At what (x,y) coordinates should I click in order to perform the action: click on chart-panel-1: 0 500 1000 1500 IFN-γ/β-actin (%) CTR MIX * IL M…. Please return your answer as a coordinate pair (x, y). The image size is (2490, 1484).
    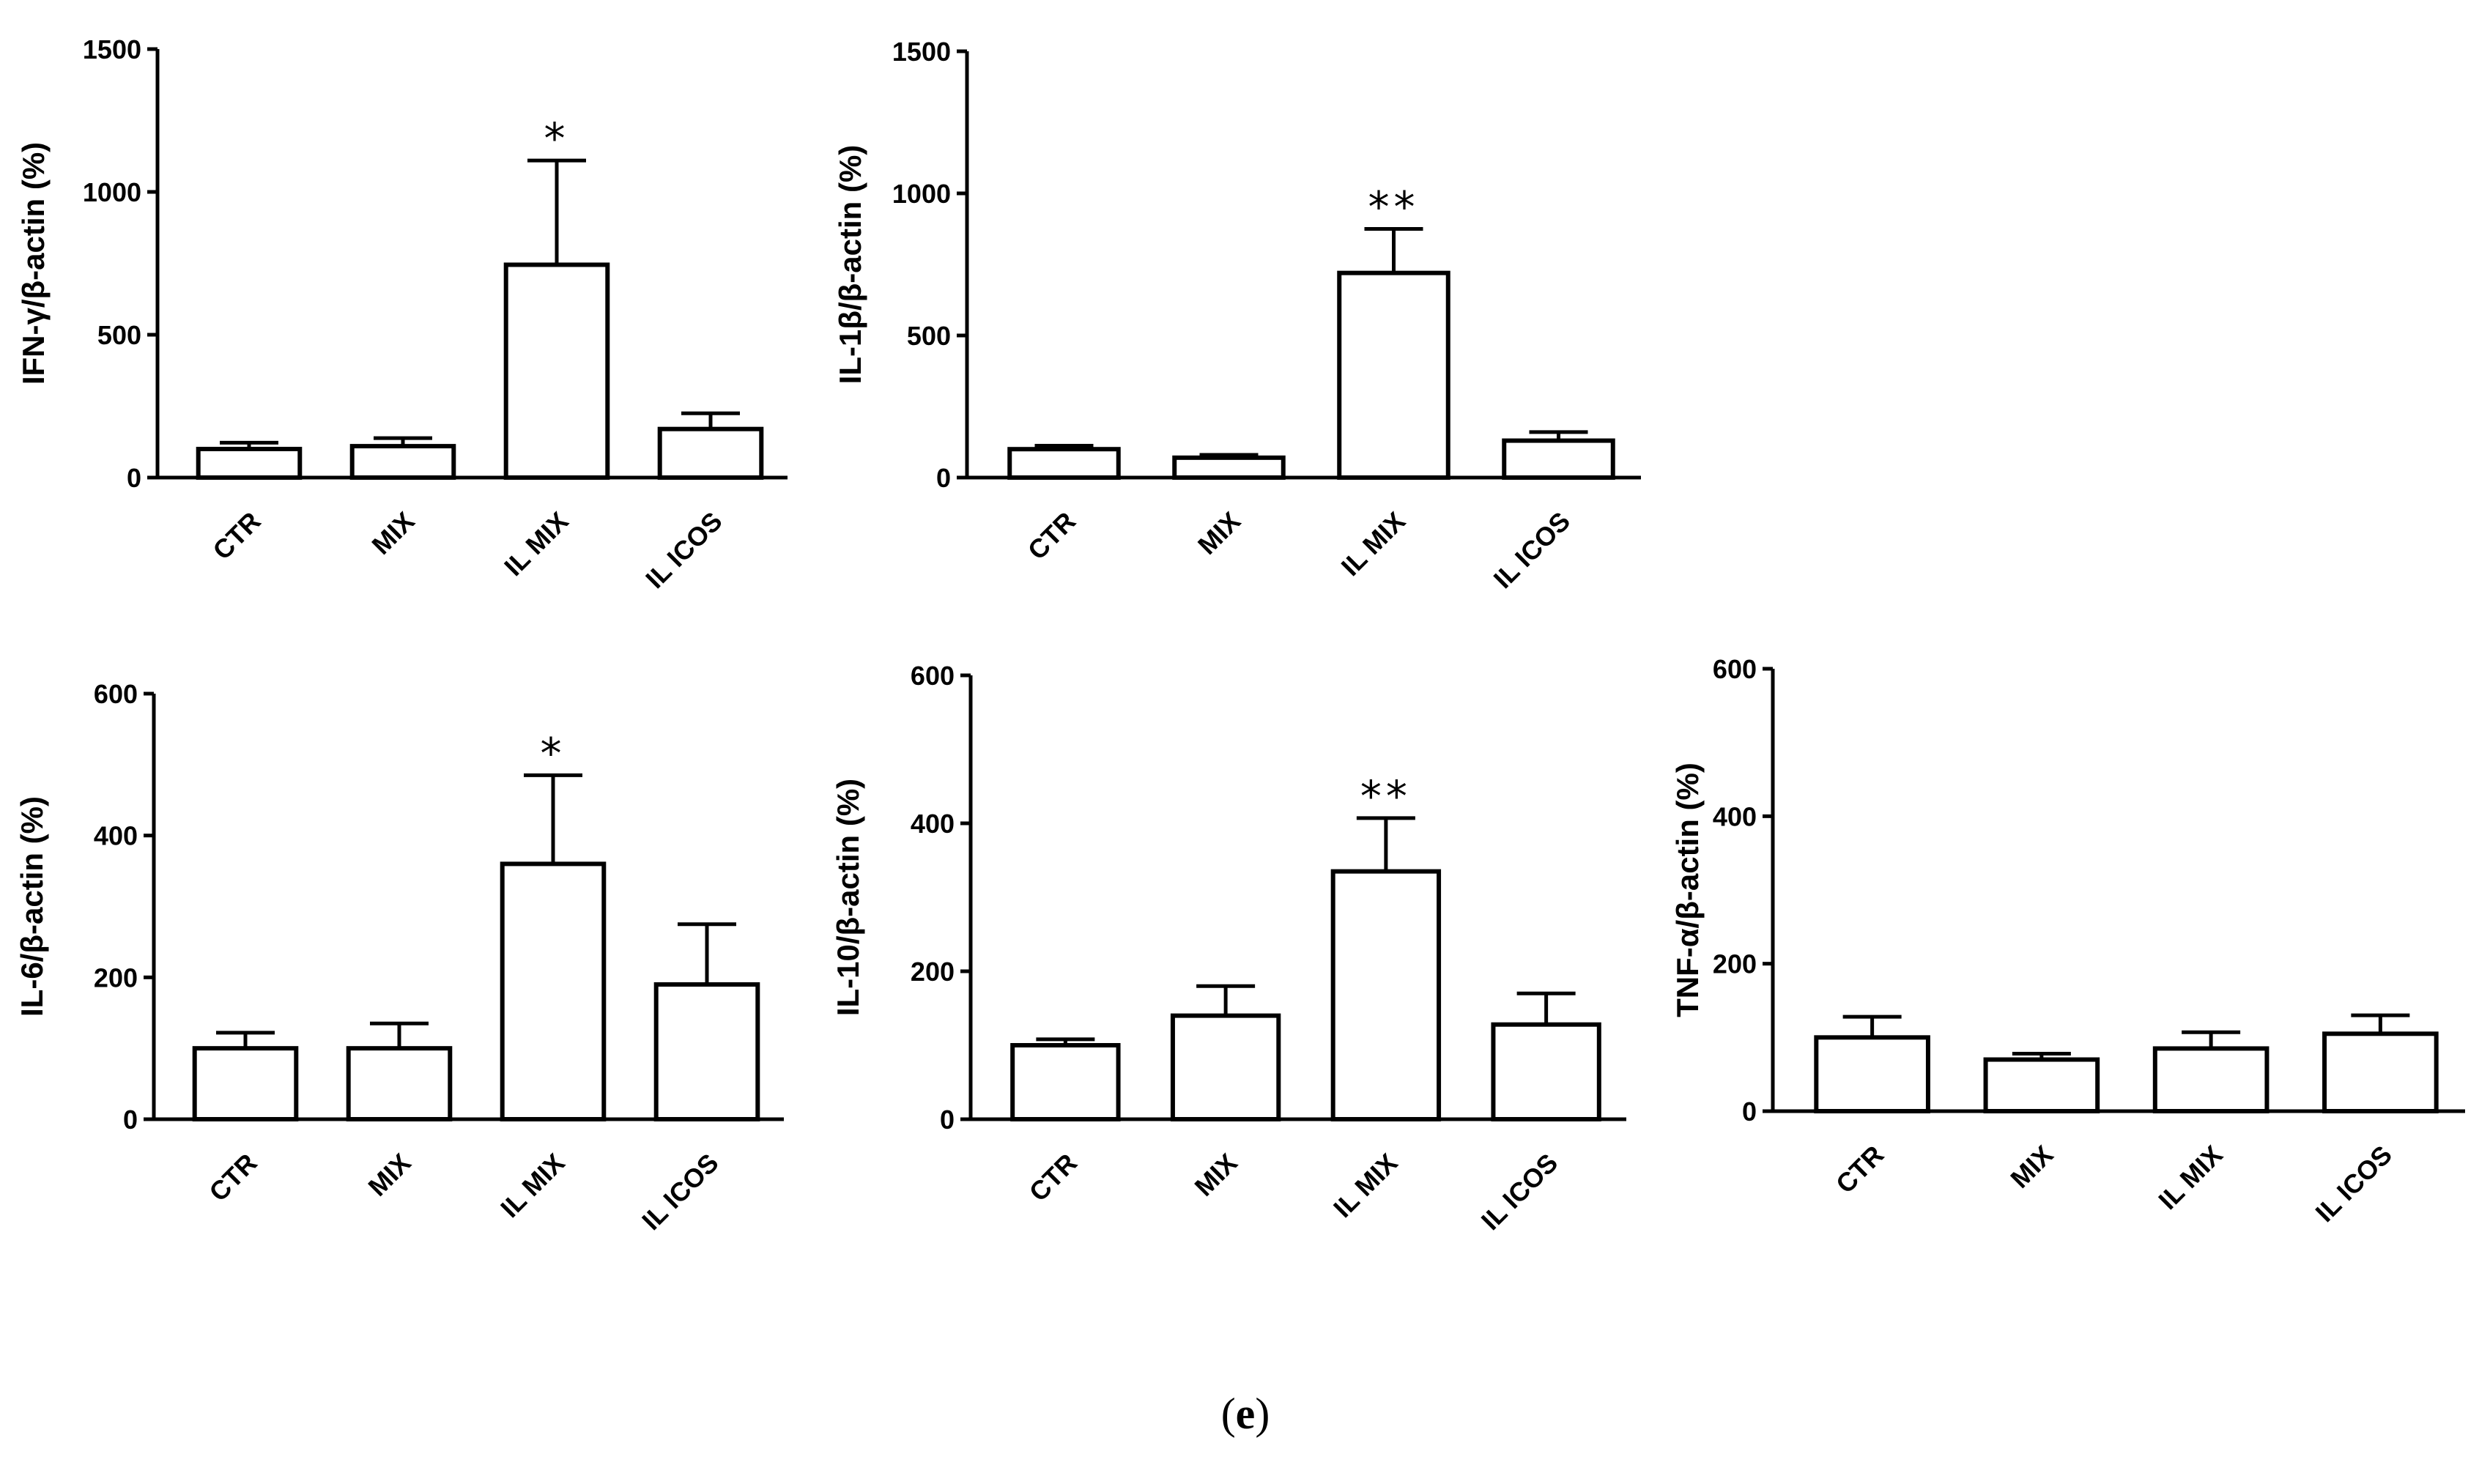
    Looking at the image, I should click on (402, 314).